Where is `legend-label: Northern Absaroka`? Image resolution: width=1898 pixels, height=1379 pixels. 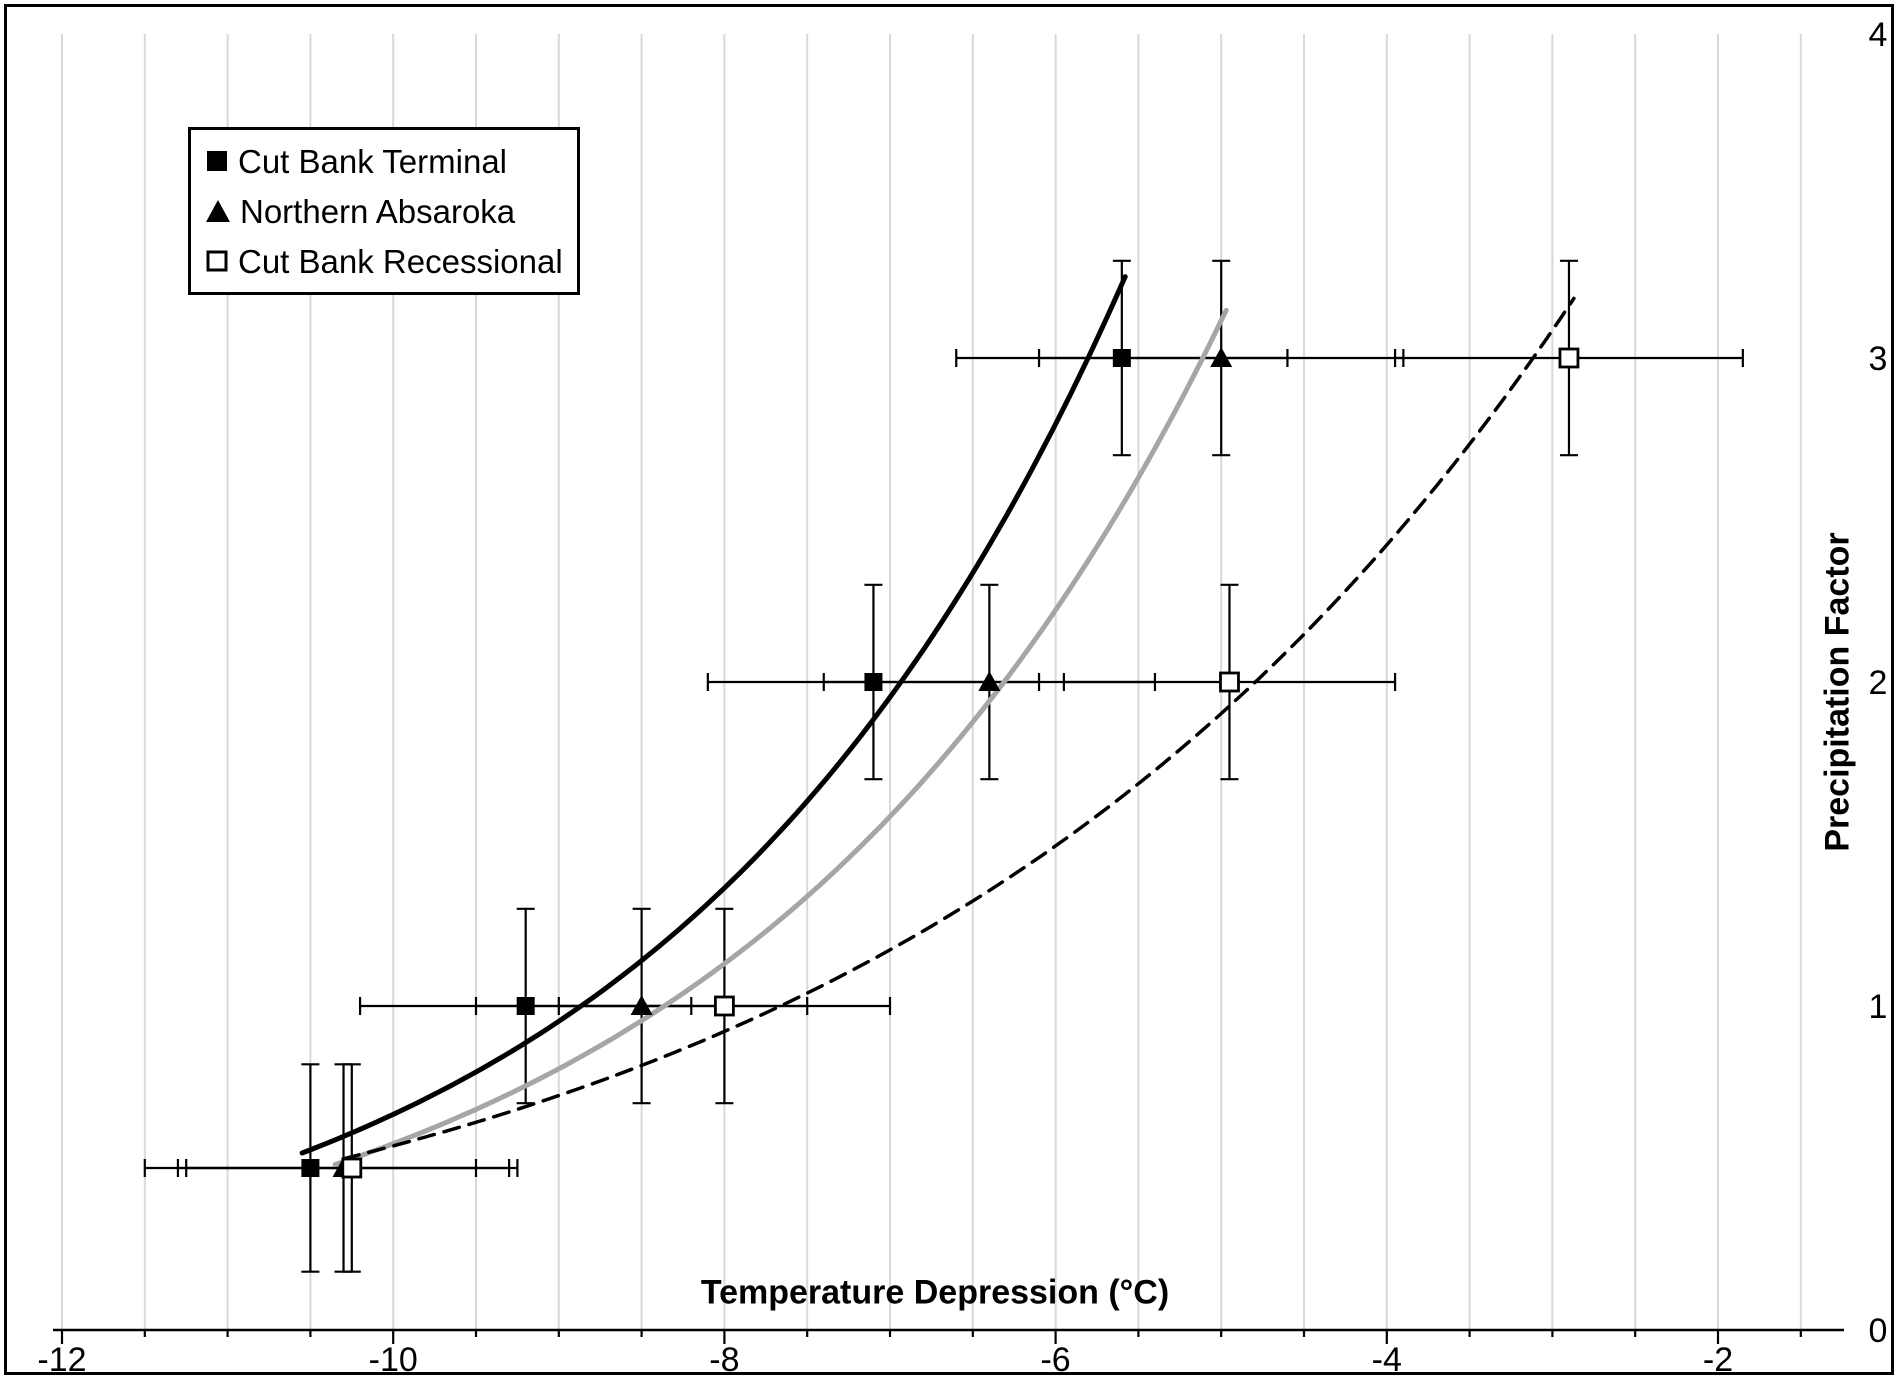 legend-label: Northern Absaroka is located at coordinates (378, 211).